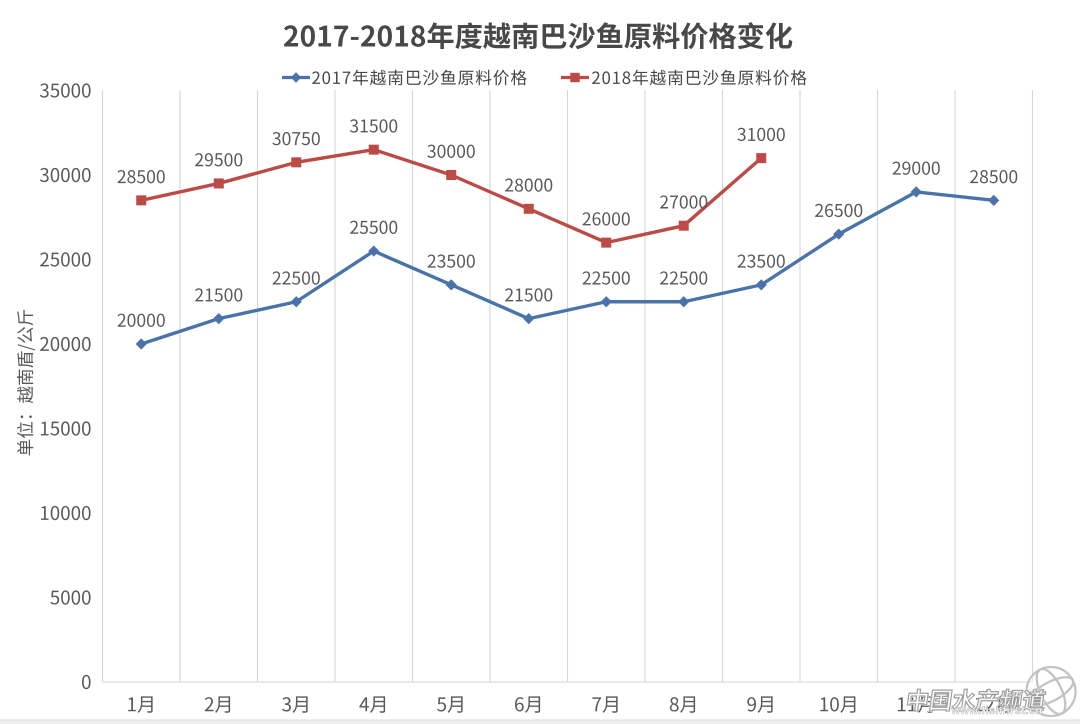 The width and height of the screenshot is (1080, 724). What do you see at coordinates (997, 711) in the screenshot?
I see `svg-text: www.fishfirst.cn` at bounding box center [997, 711].